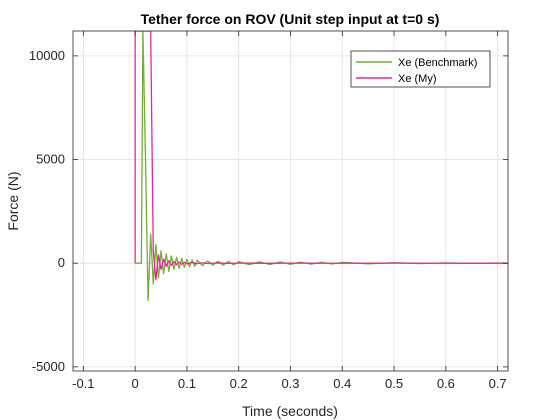 Image resolution: width=560 pixels, height=420 pixels. Describe the element at coordinates (50, 159) in the screenshot. I see `y-tick-label: 5000` at that location.